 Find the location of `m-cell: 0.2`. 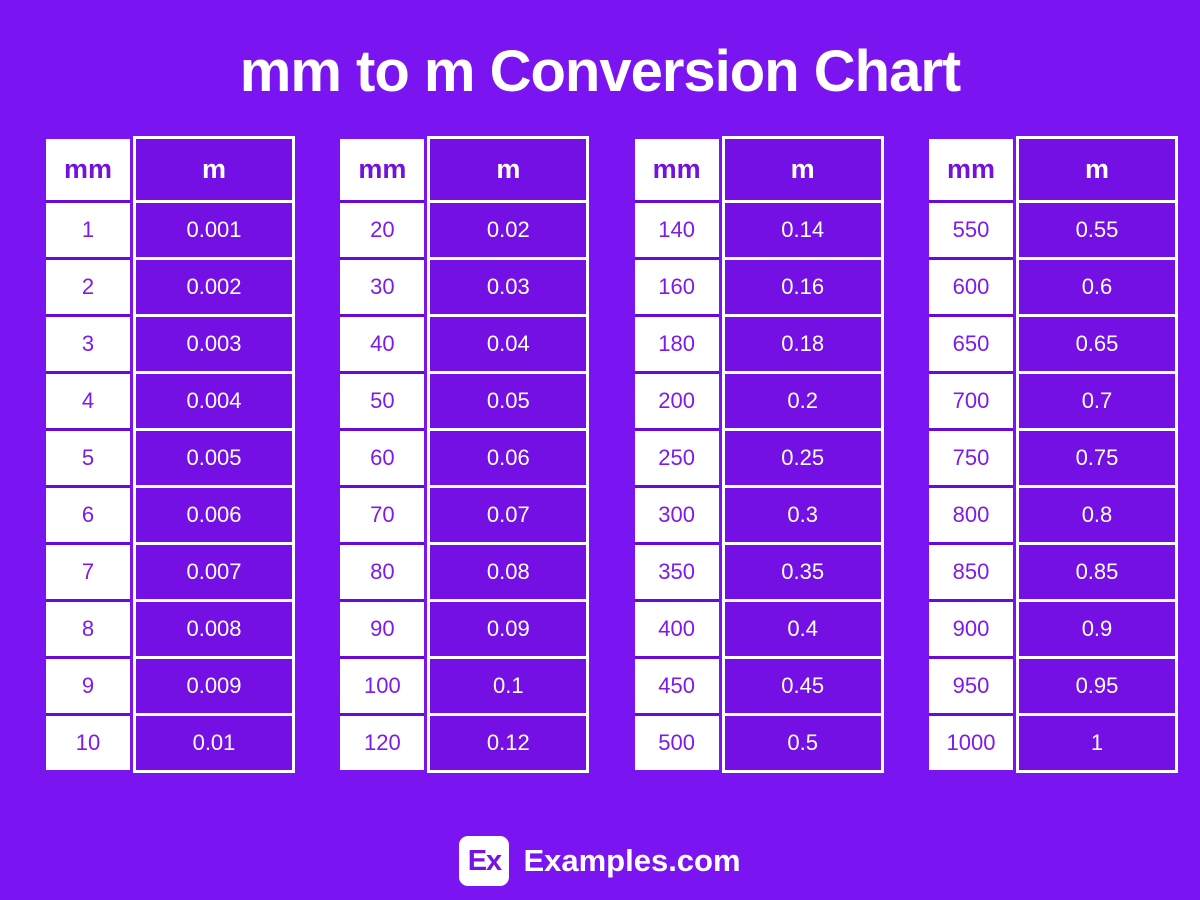

m-cell: 0.2 is located at coordinates (802, 399).